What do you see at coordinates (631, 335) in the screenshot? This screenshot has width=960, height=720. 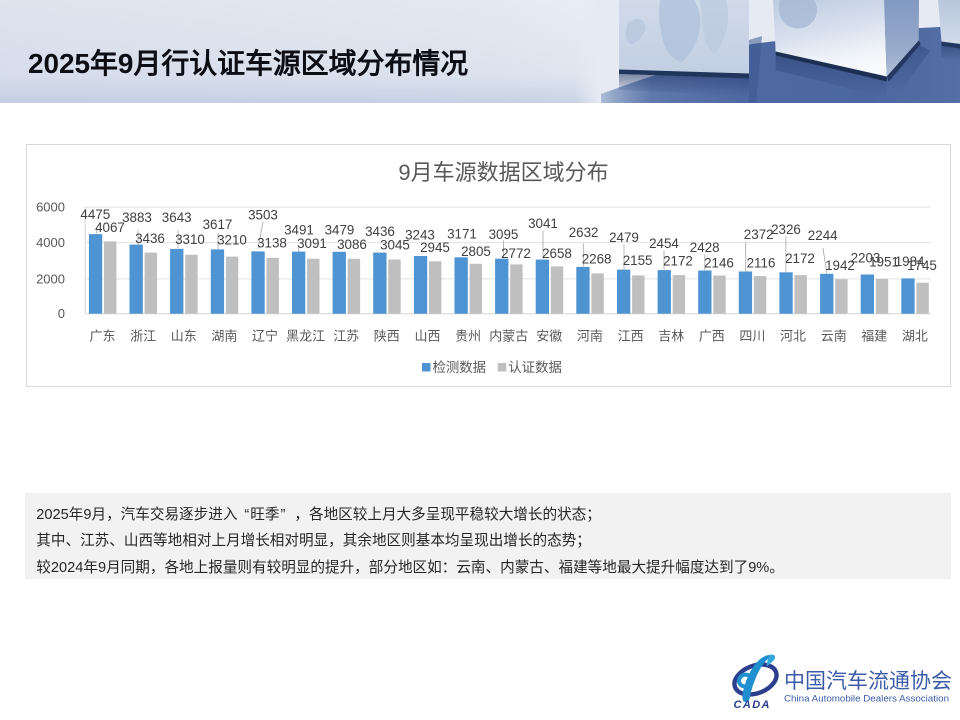 I see `svg-text: 江西` at bounding box center [631, 335].